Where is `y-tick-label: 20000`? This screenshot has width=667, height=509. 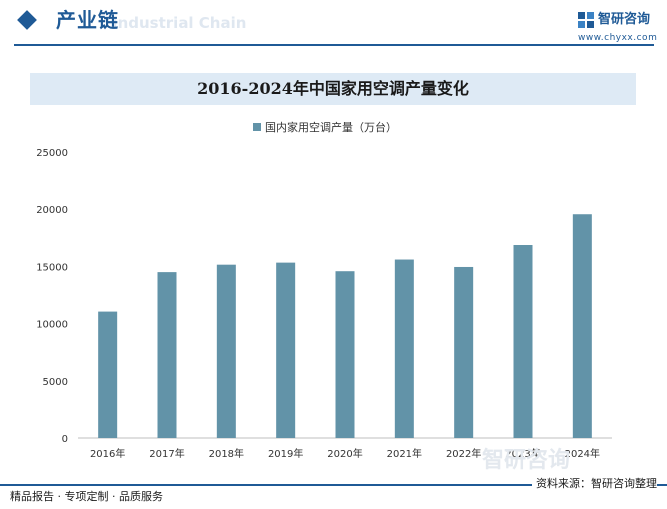 y-tick-label: 20000 is located at coordinates (52, 210).